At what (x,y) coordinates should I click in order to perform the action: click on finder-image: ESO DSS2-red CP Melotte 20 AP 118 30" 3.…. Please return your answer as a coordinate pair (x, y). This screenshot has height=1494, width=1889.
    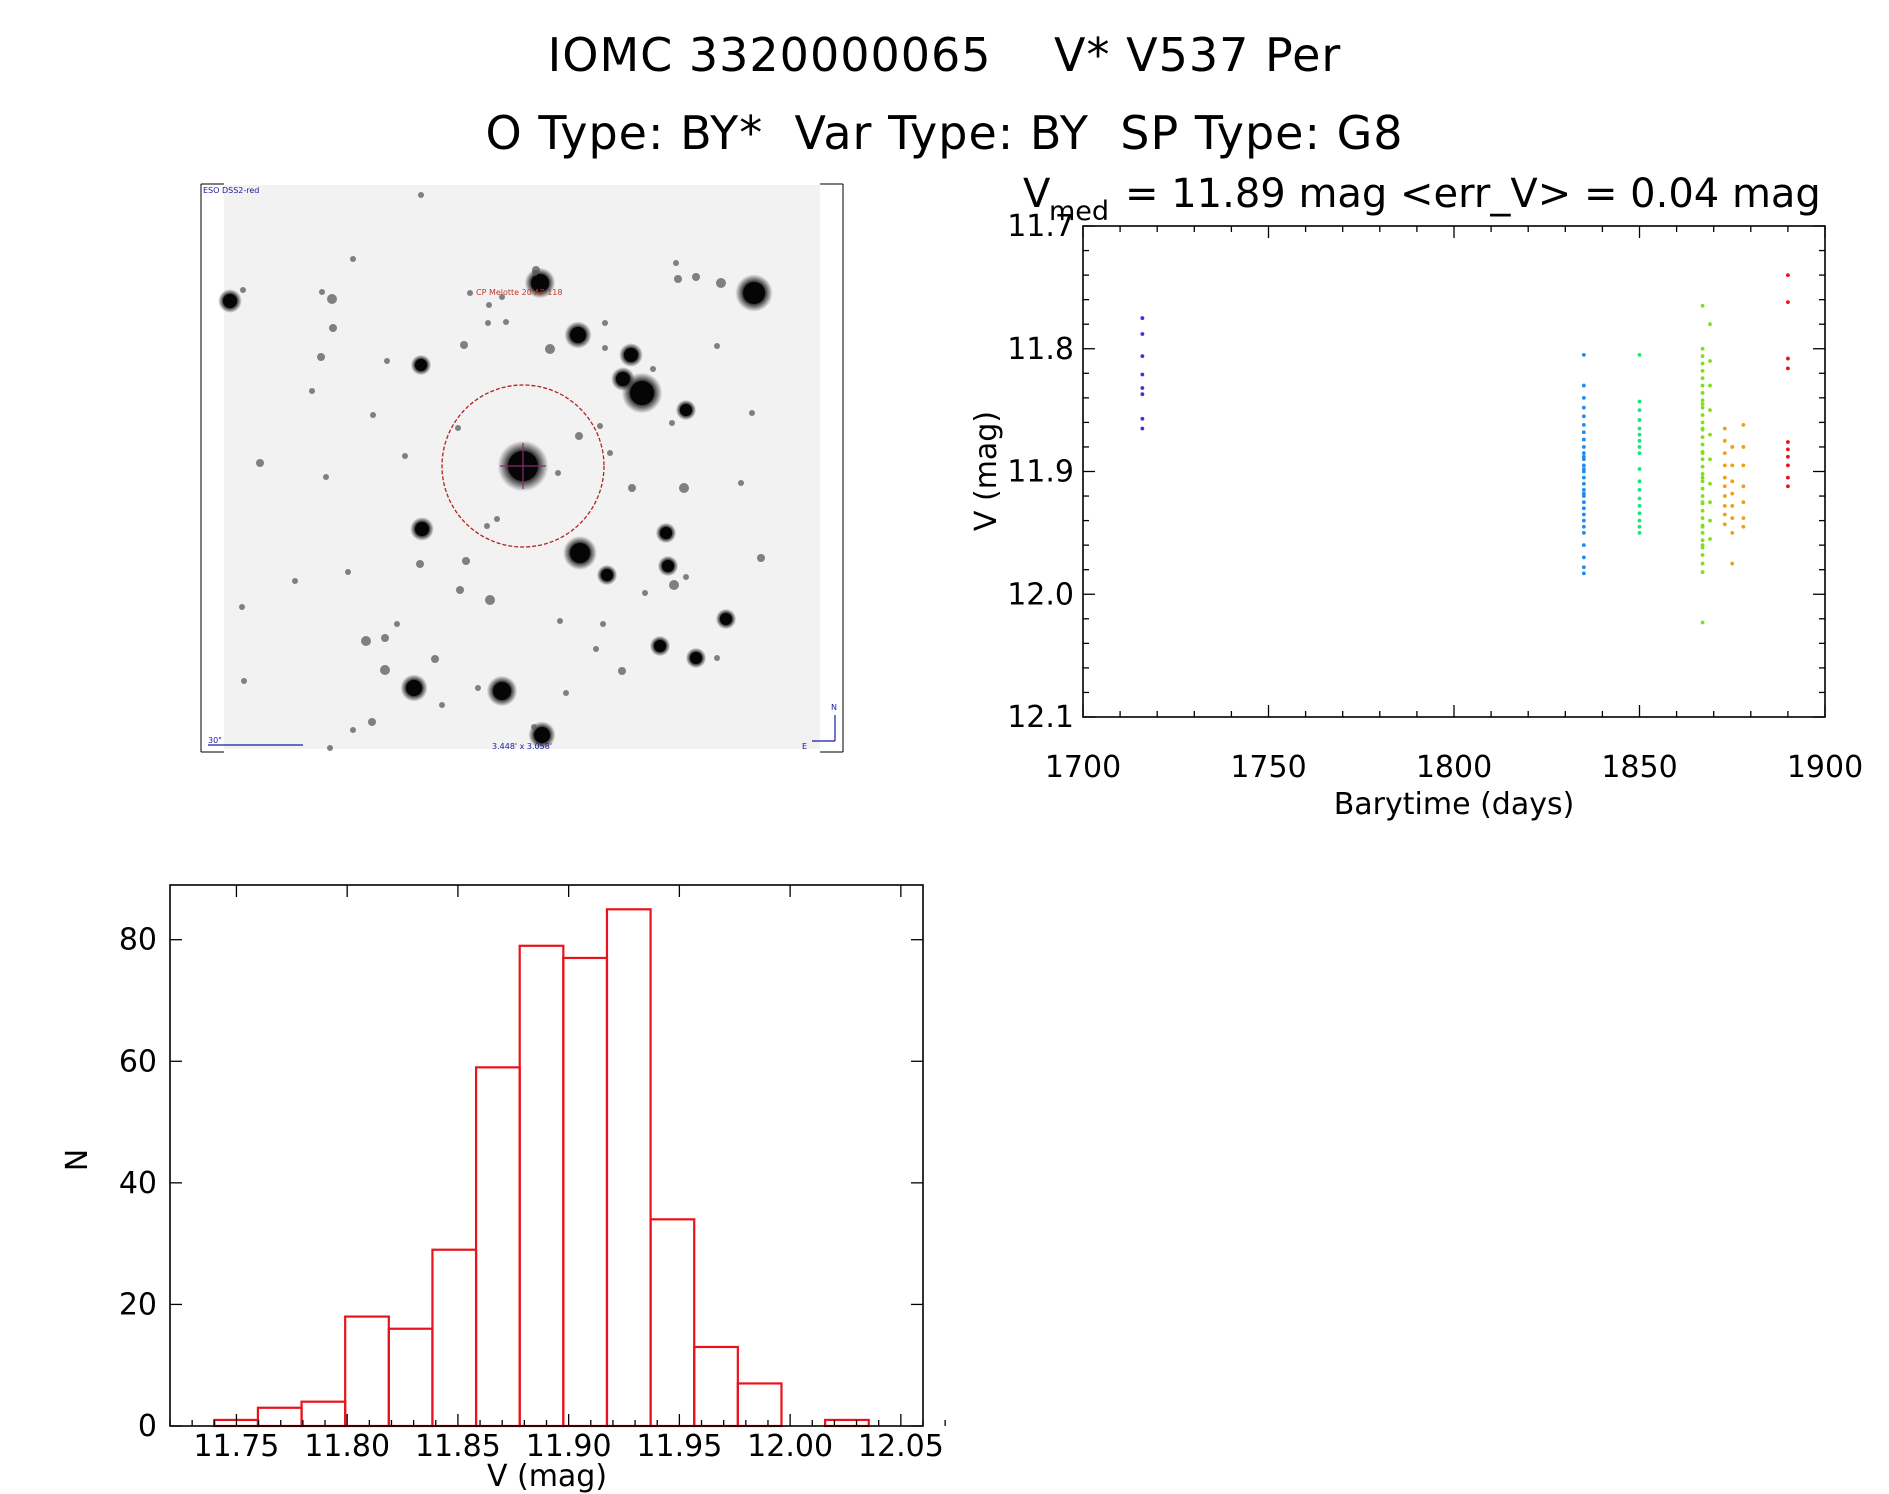
    Looking at the image, I should click on (522, 468).